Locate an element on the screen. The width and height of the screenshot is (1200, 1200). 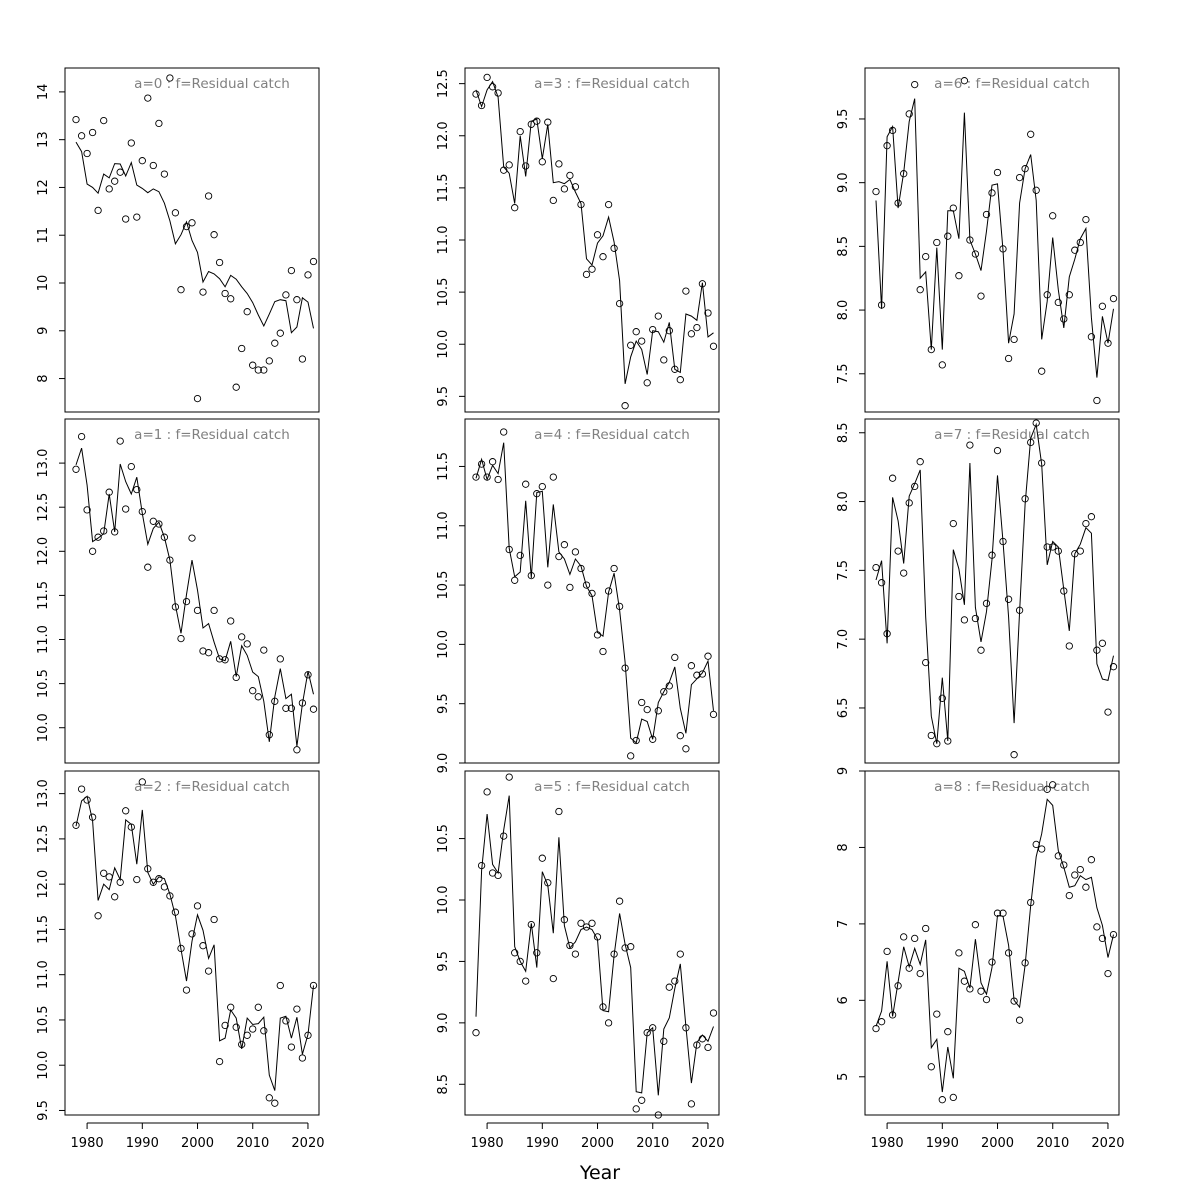
y-tick-label: 12.0 is located at coordinates (43, 551).